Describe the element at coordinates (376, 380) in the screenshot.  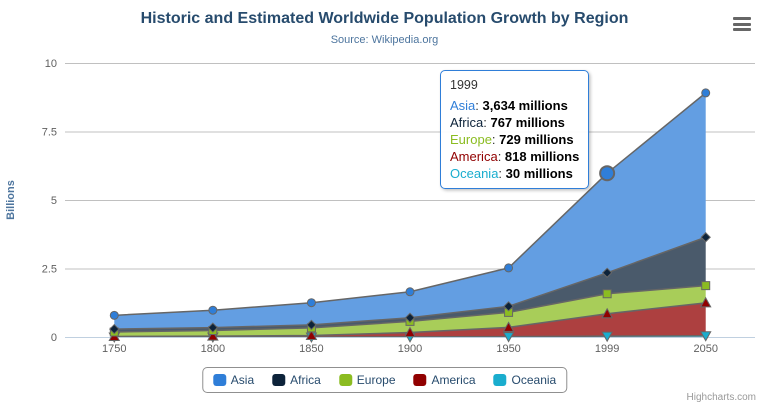
I see `legend-label: Europe` at that location.